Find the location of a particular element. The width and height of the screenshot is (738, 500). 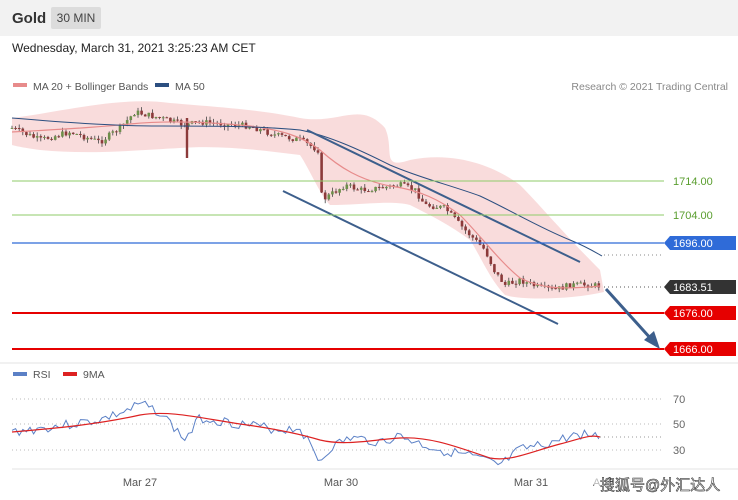

timeframe-button: 30 MIN is located at coordinates (76, 18).